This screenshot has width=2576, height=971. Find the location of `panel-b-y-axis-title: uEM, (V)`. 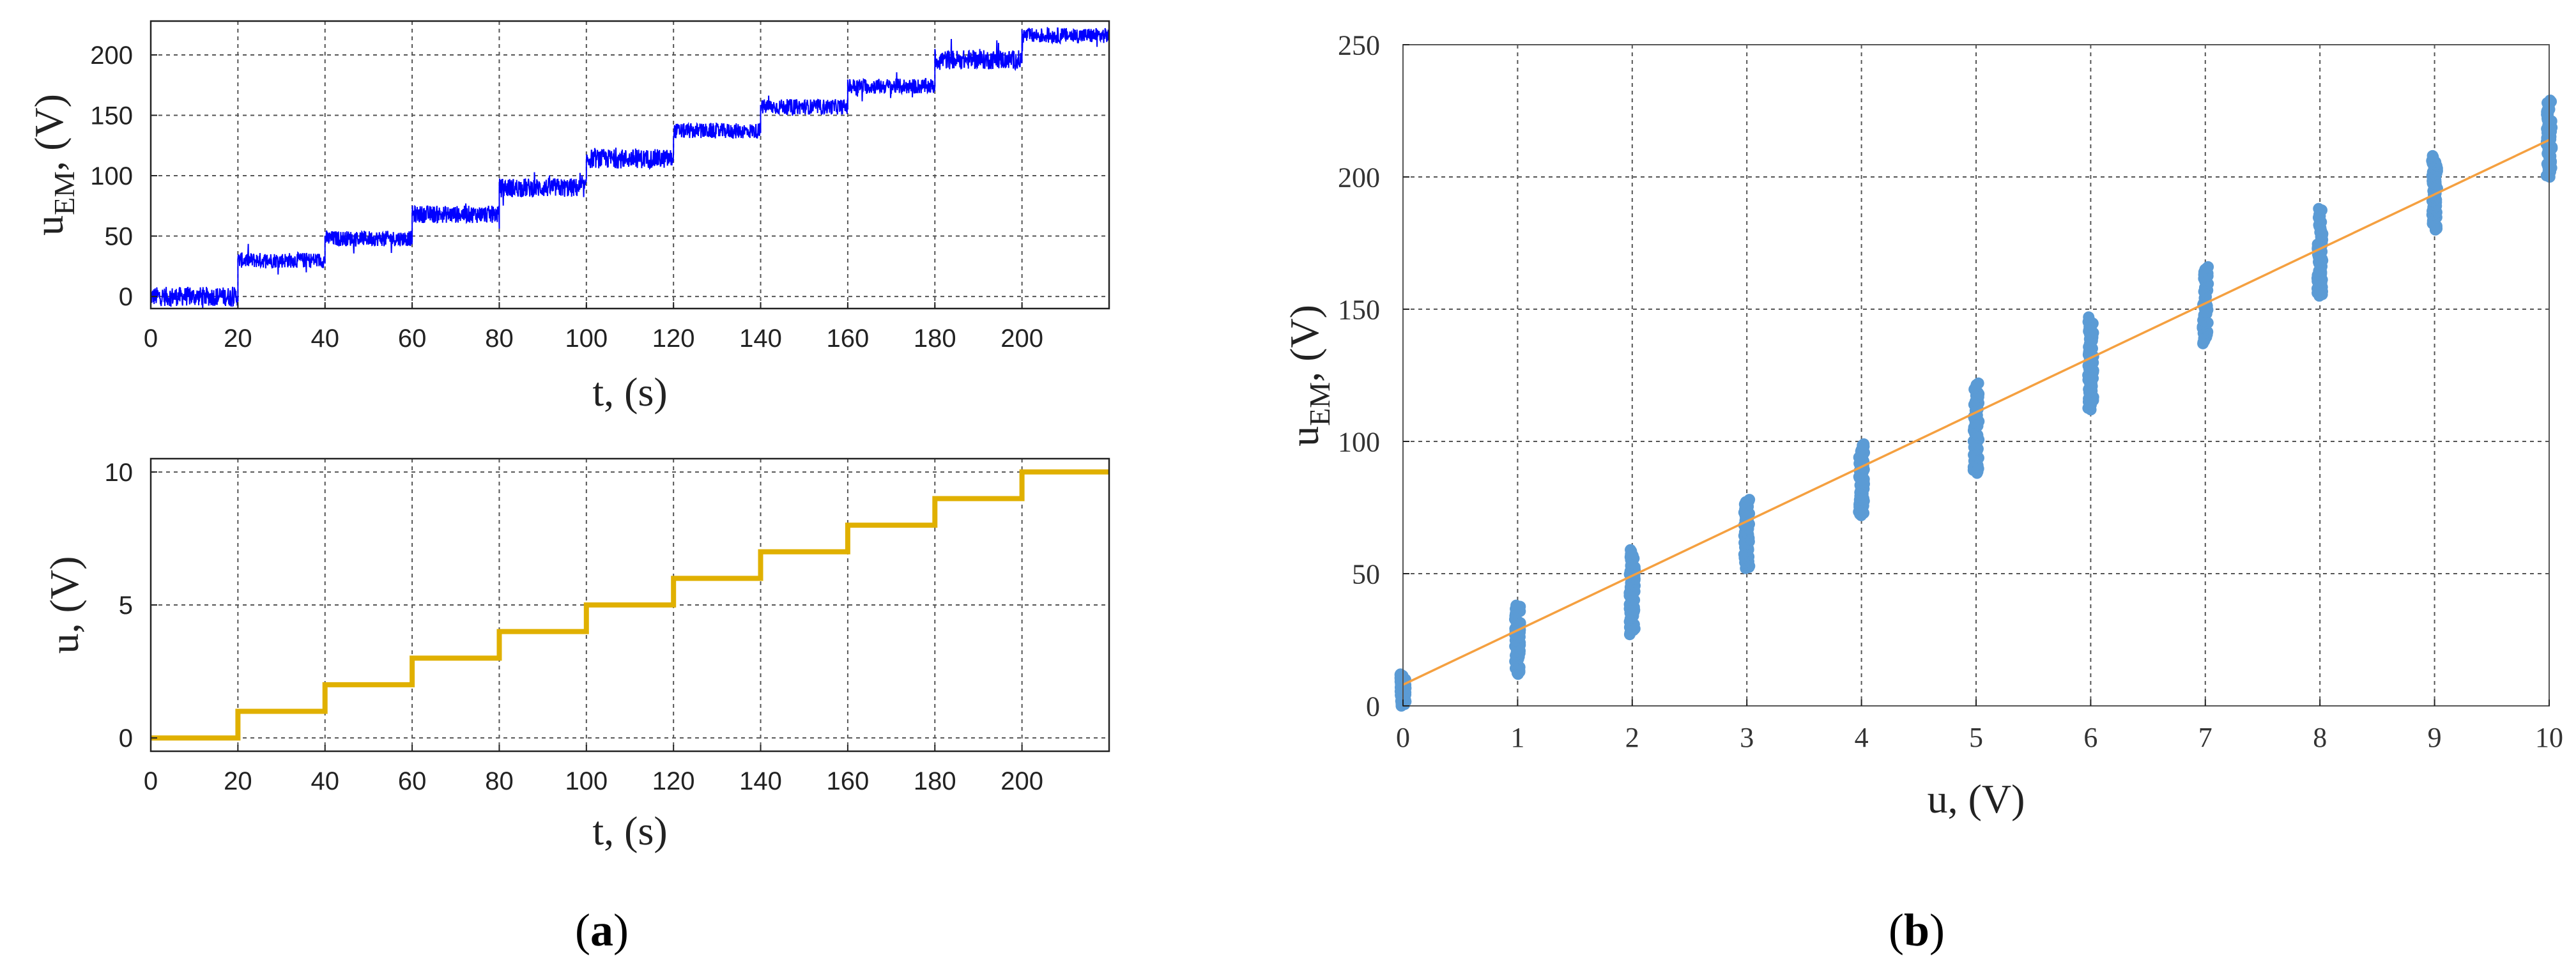

panel-b-y-axis-title: uEM, (V) is located at coordinates (1309, 376).